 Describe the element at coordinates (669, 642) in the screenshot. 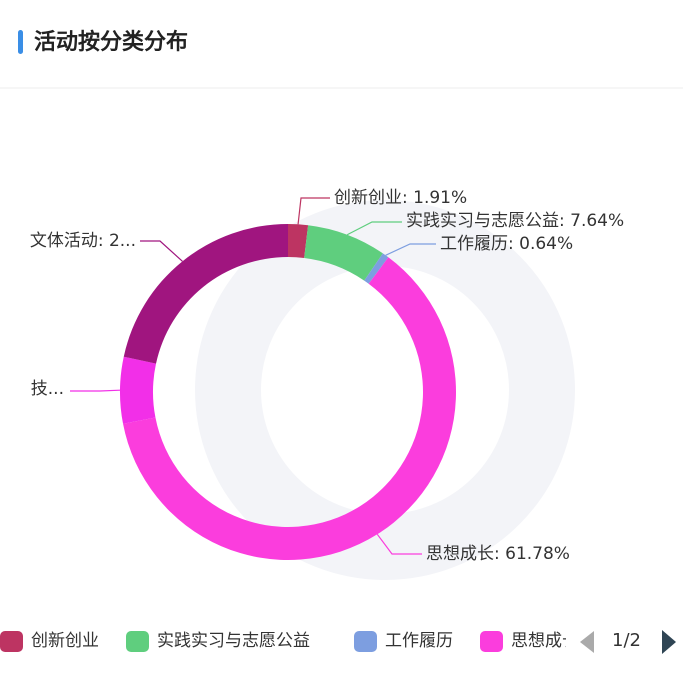

I see `next-page` at that location.